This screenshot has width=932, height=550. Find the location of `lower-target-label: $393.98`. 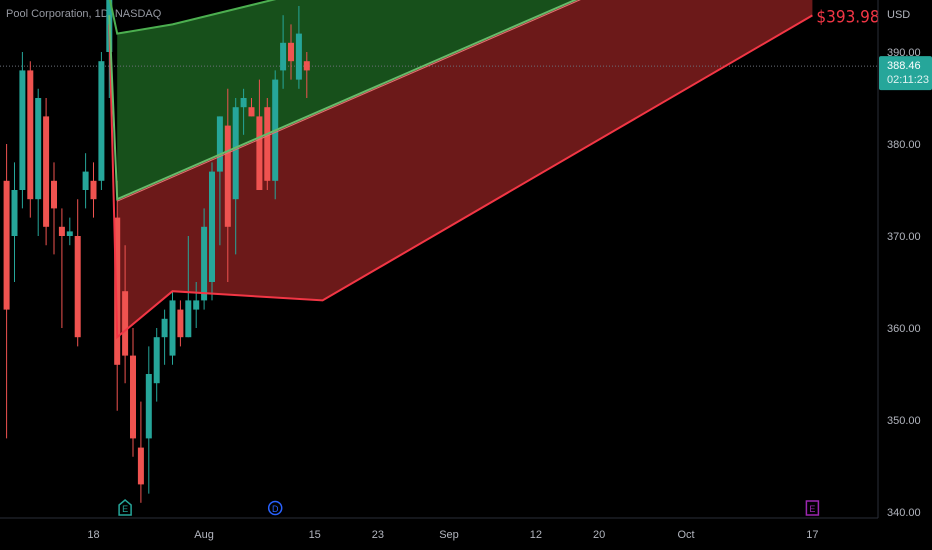

lower-target-label: $393.98 is located at coordinates (847, 17).